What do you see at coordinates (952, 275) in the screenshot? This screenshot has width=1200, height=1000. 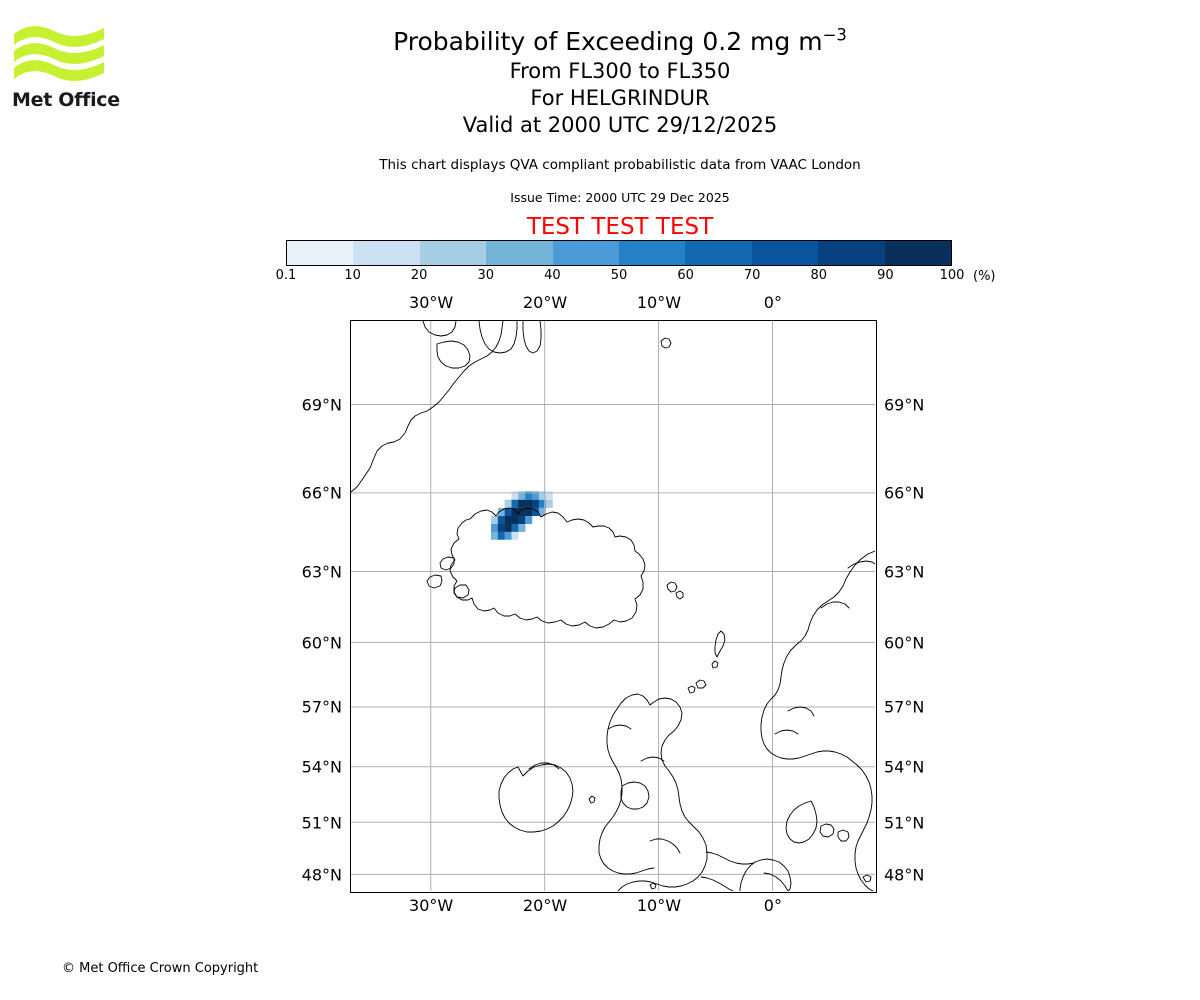 I see `colorbar-tick-100: 100` at bounding box center [952, 275].